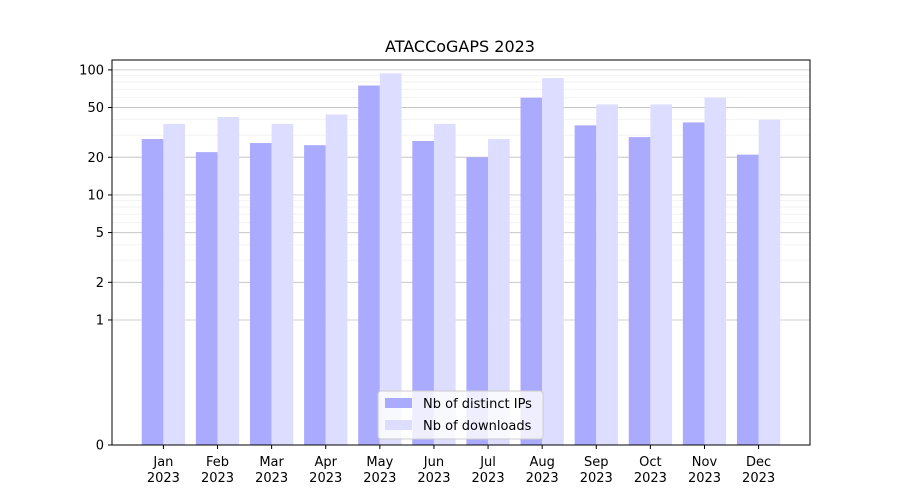  Describe the element at coordinates (100, 283) in the screenshot. I see `y-tick-label: 2` at that location.